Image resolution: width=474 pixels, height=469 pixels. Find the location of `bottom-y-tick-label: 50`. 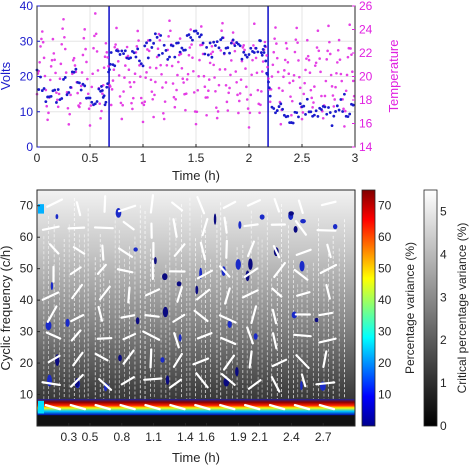

bottom-y-tick-label: 50 is located at coordinates (27, 269).